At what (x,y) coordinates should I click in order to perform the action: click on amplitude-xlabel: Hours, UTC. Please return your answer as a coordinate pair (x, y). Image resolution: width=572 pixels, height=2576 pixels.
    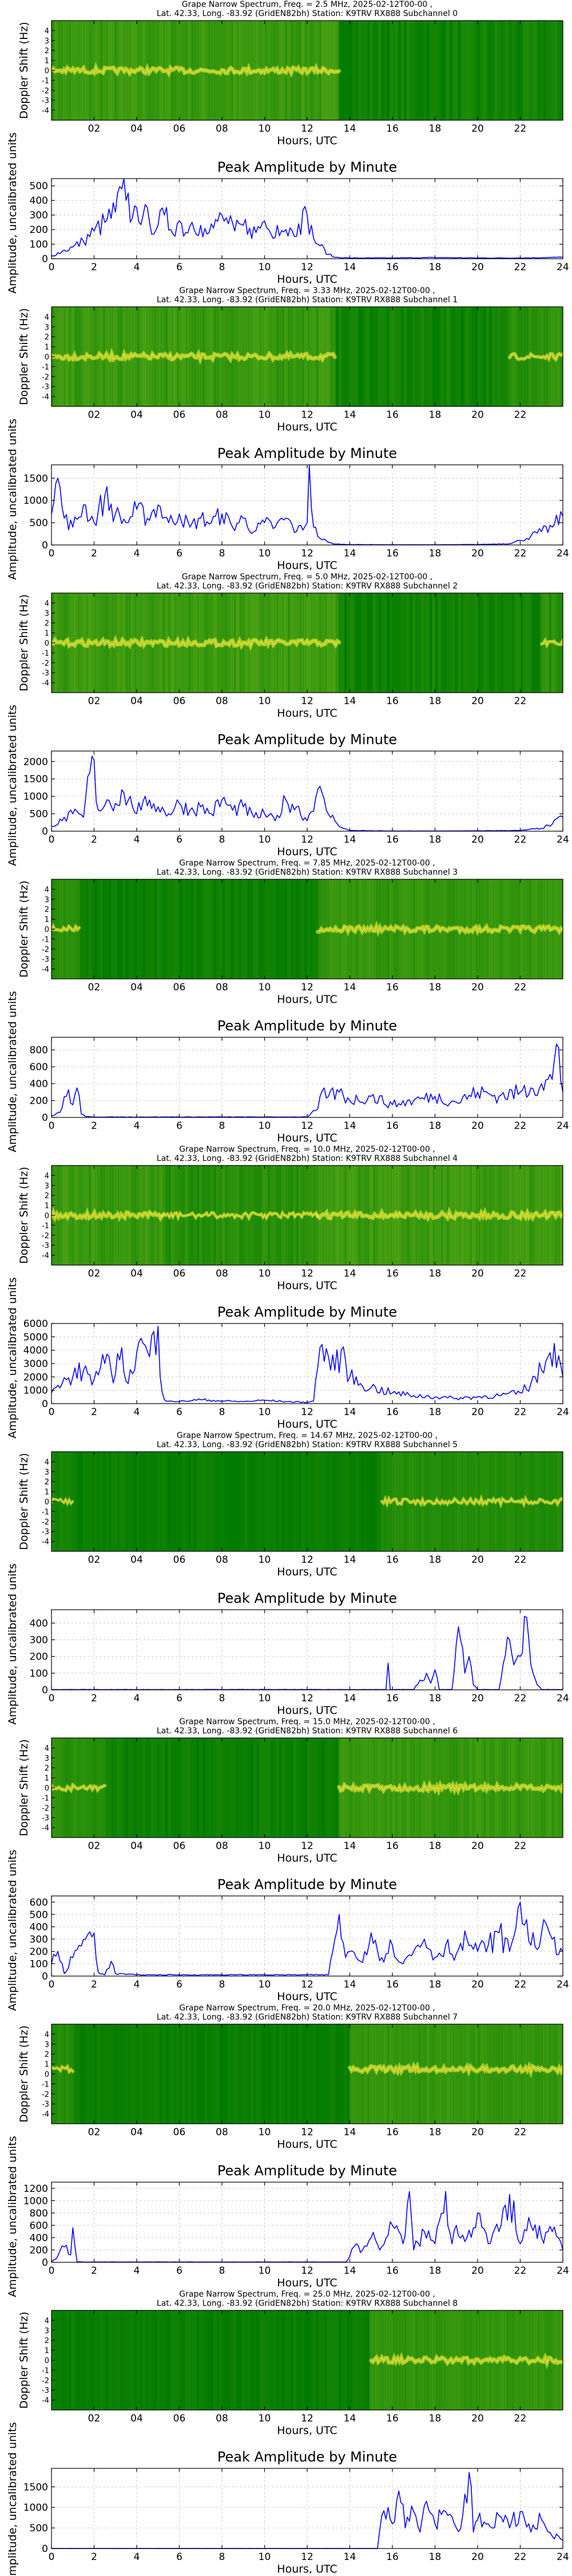
    Looking at the image, I should click on (307, 1424).